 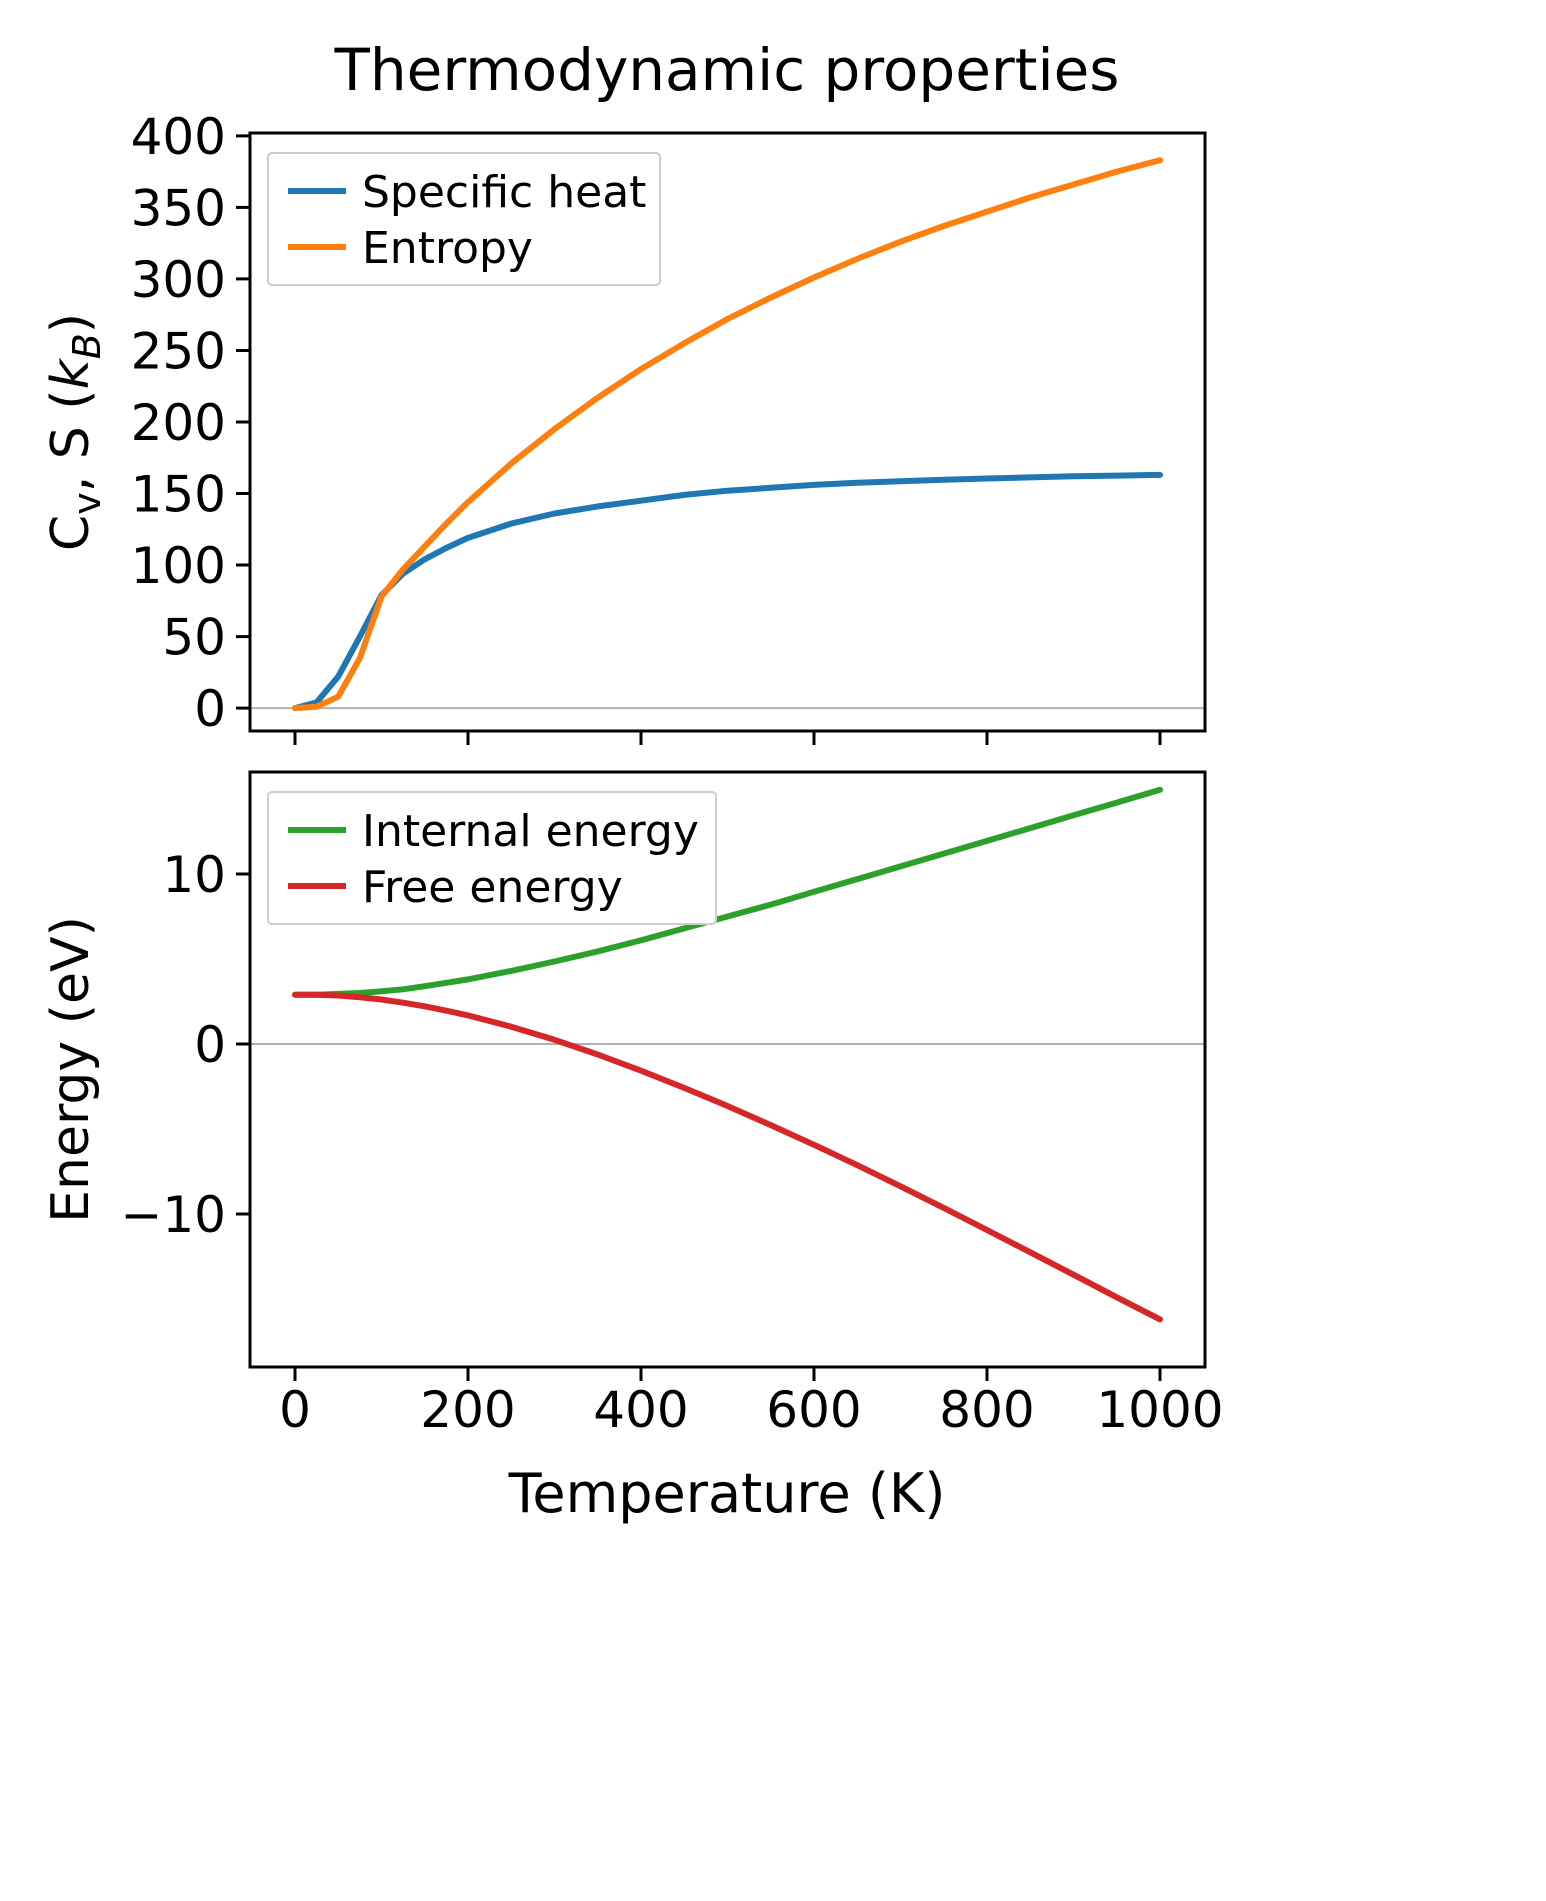 I want to click on series-line-specific-heat, so click(x=727, y=591).